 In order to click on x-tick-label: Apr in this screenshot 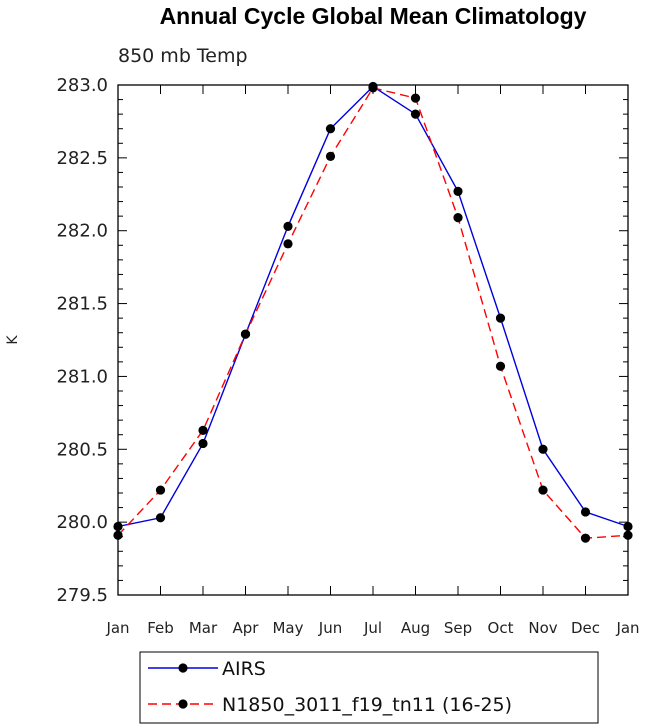, I will do `click(246, 628)`.